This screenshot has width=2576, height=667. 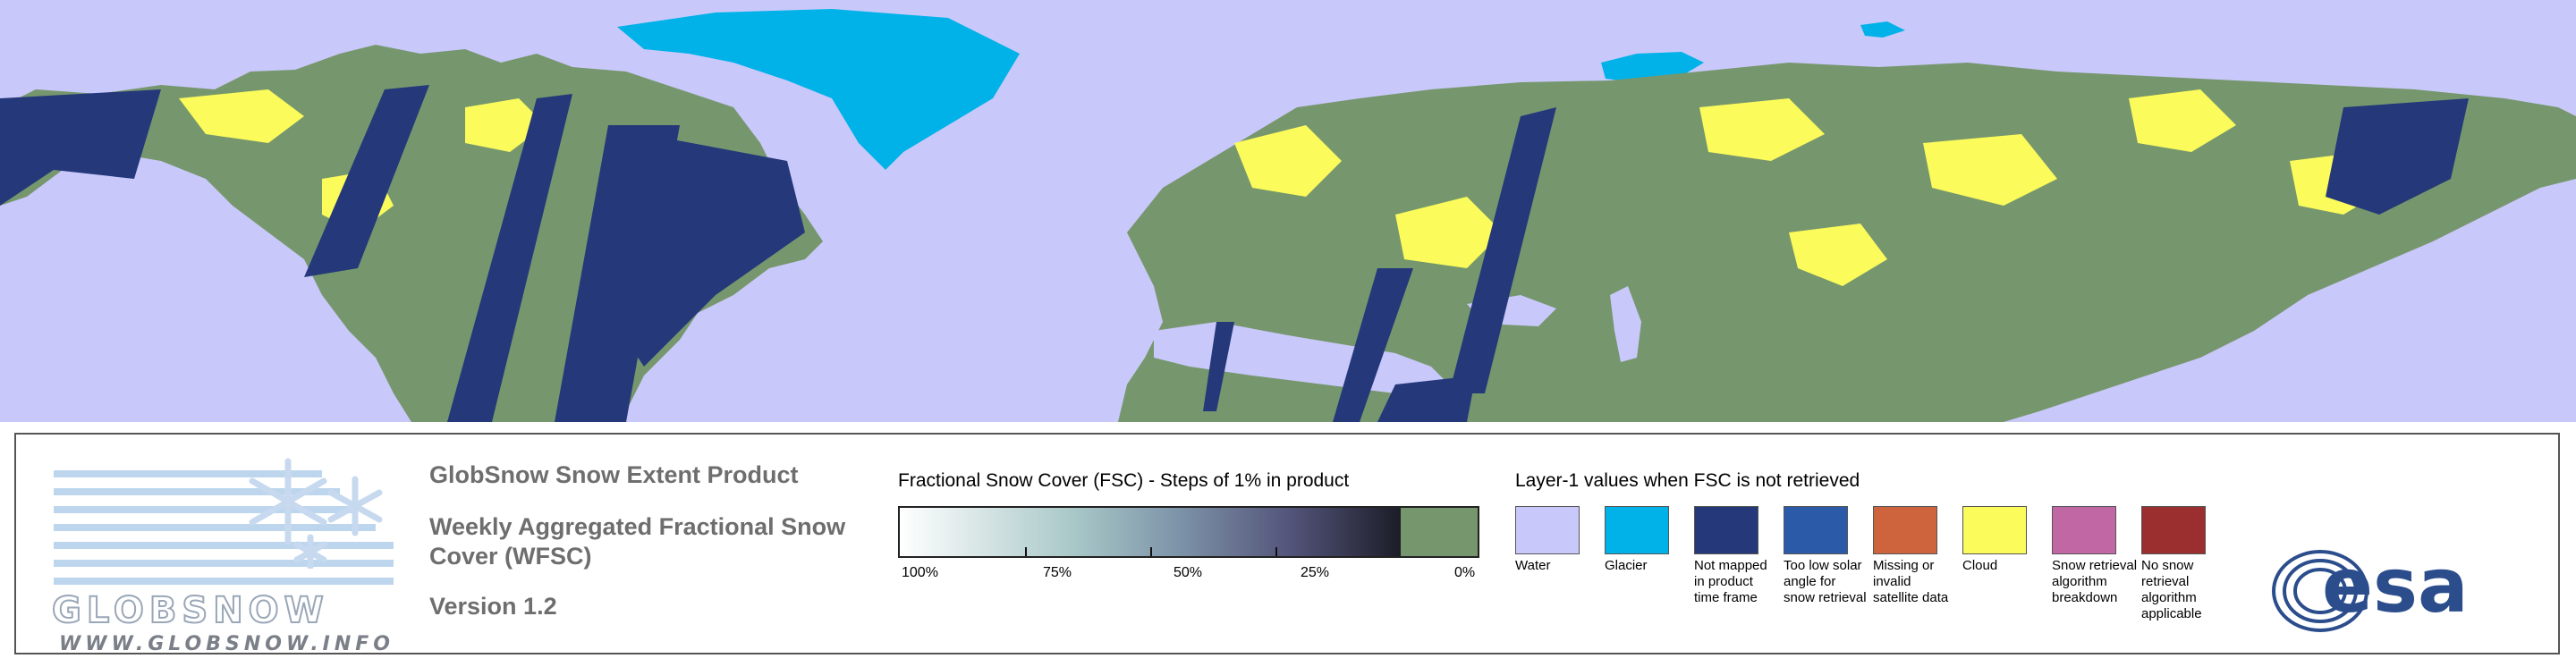 I want to click on swatch-label: No snow retrieval algorithm applicable, so click(x=2171, y=590).